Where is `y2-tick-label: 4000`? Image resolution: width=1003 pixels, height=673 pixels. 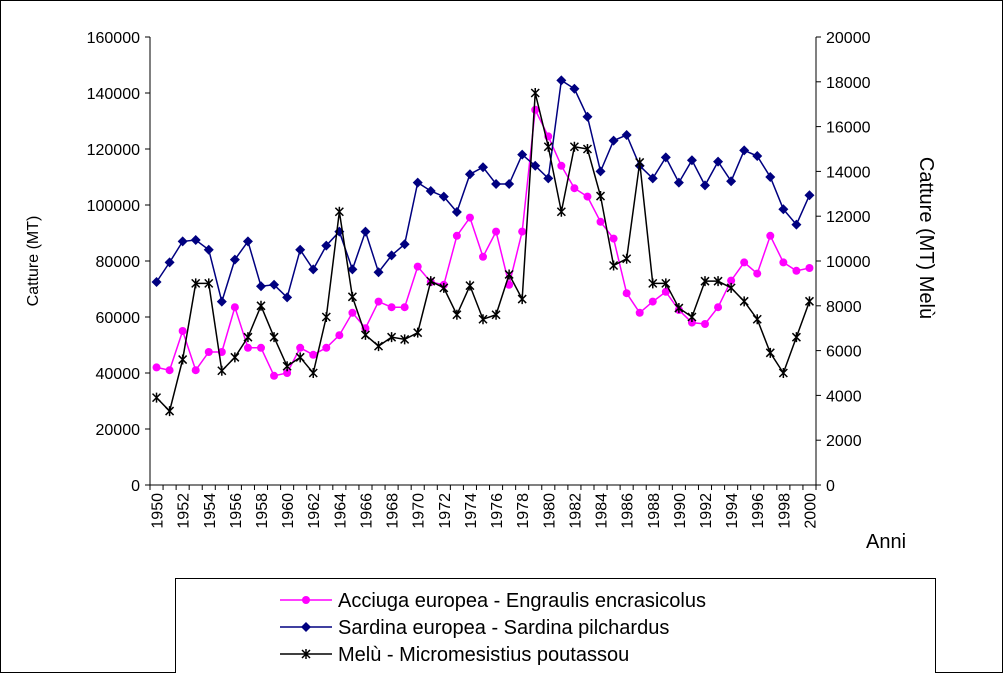 y2-tick-label: 4000 is located at coordinates (844, 396).